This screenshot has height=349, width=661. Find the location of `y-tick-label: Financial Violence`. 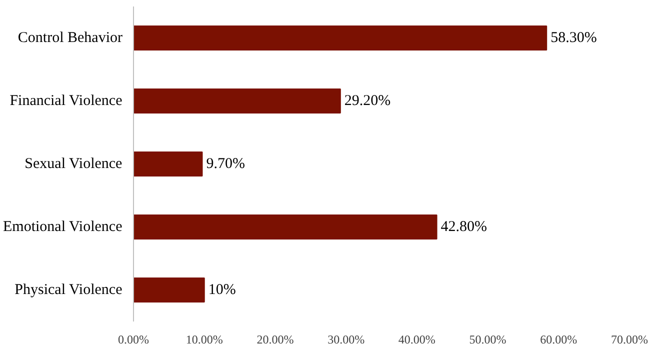

y-tick-label: Financial Violence is located at coordinates (66, 101).